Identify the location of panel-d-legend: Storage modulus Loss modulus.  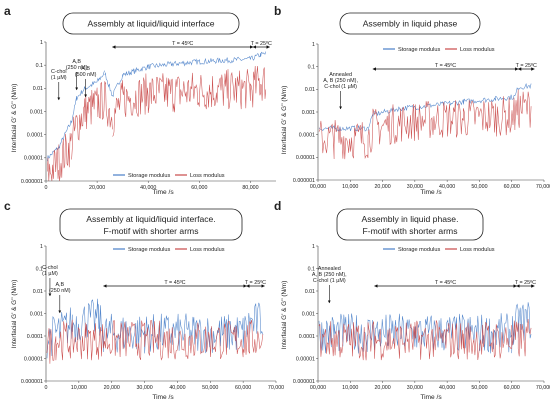
(439, 250).